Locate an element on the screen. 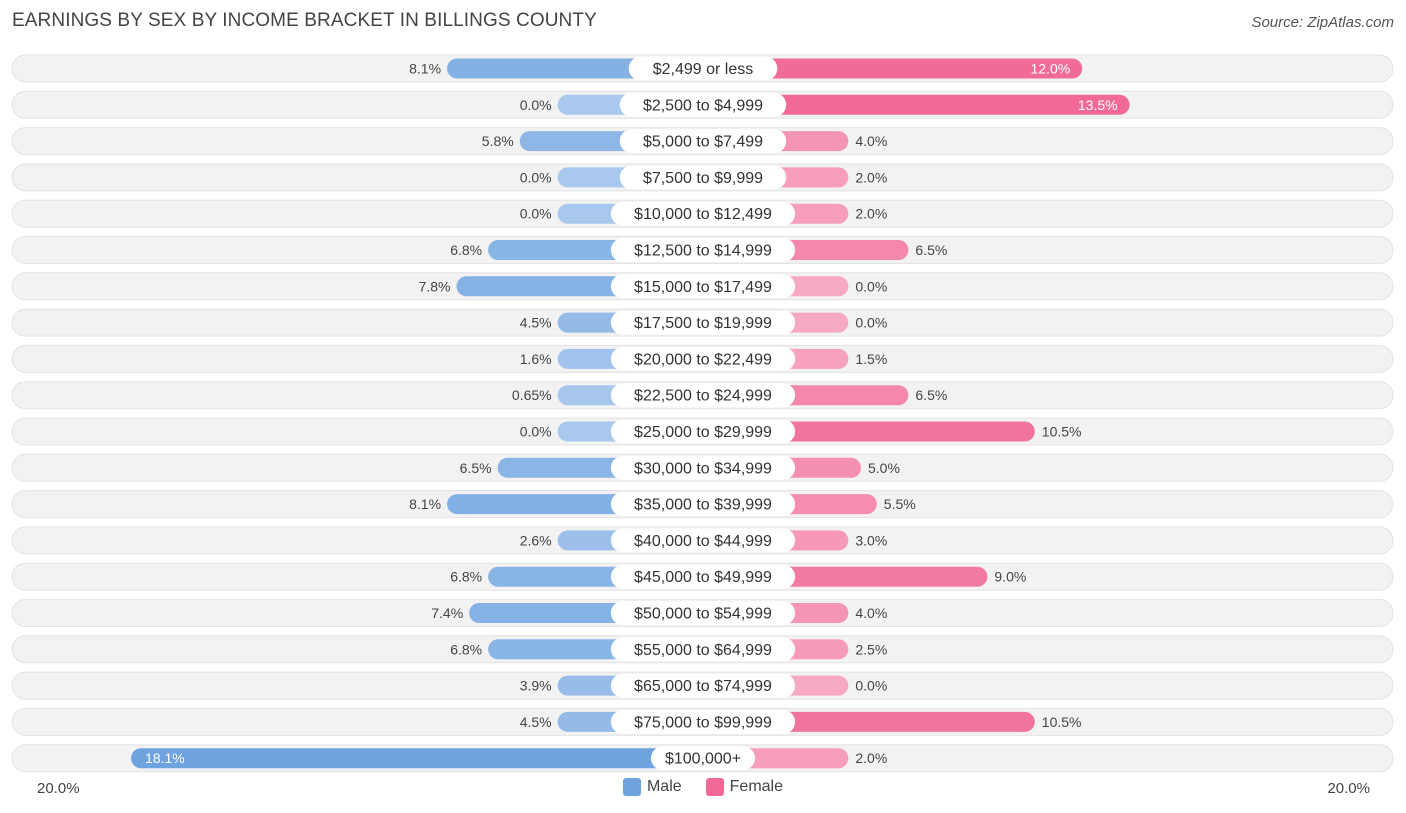  value-label-female: 5.0% is located at coordinates (884, 468).